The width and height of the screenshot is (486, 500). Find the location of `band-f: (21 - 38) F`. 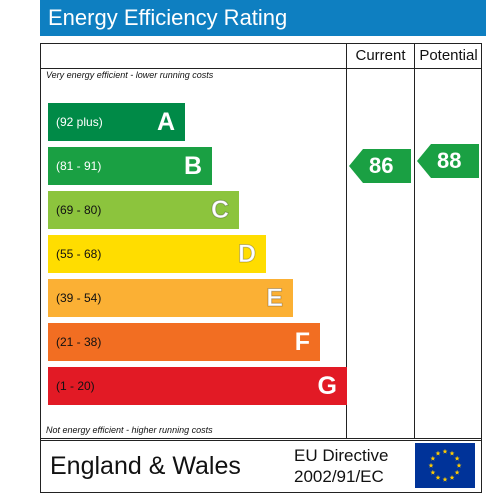

band-f: (21 - 38) F is located at coordinates (184, 342).